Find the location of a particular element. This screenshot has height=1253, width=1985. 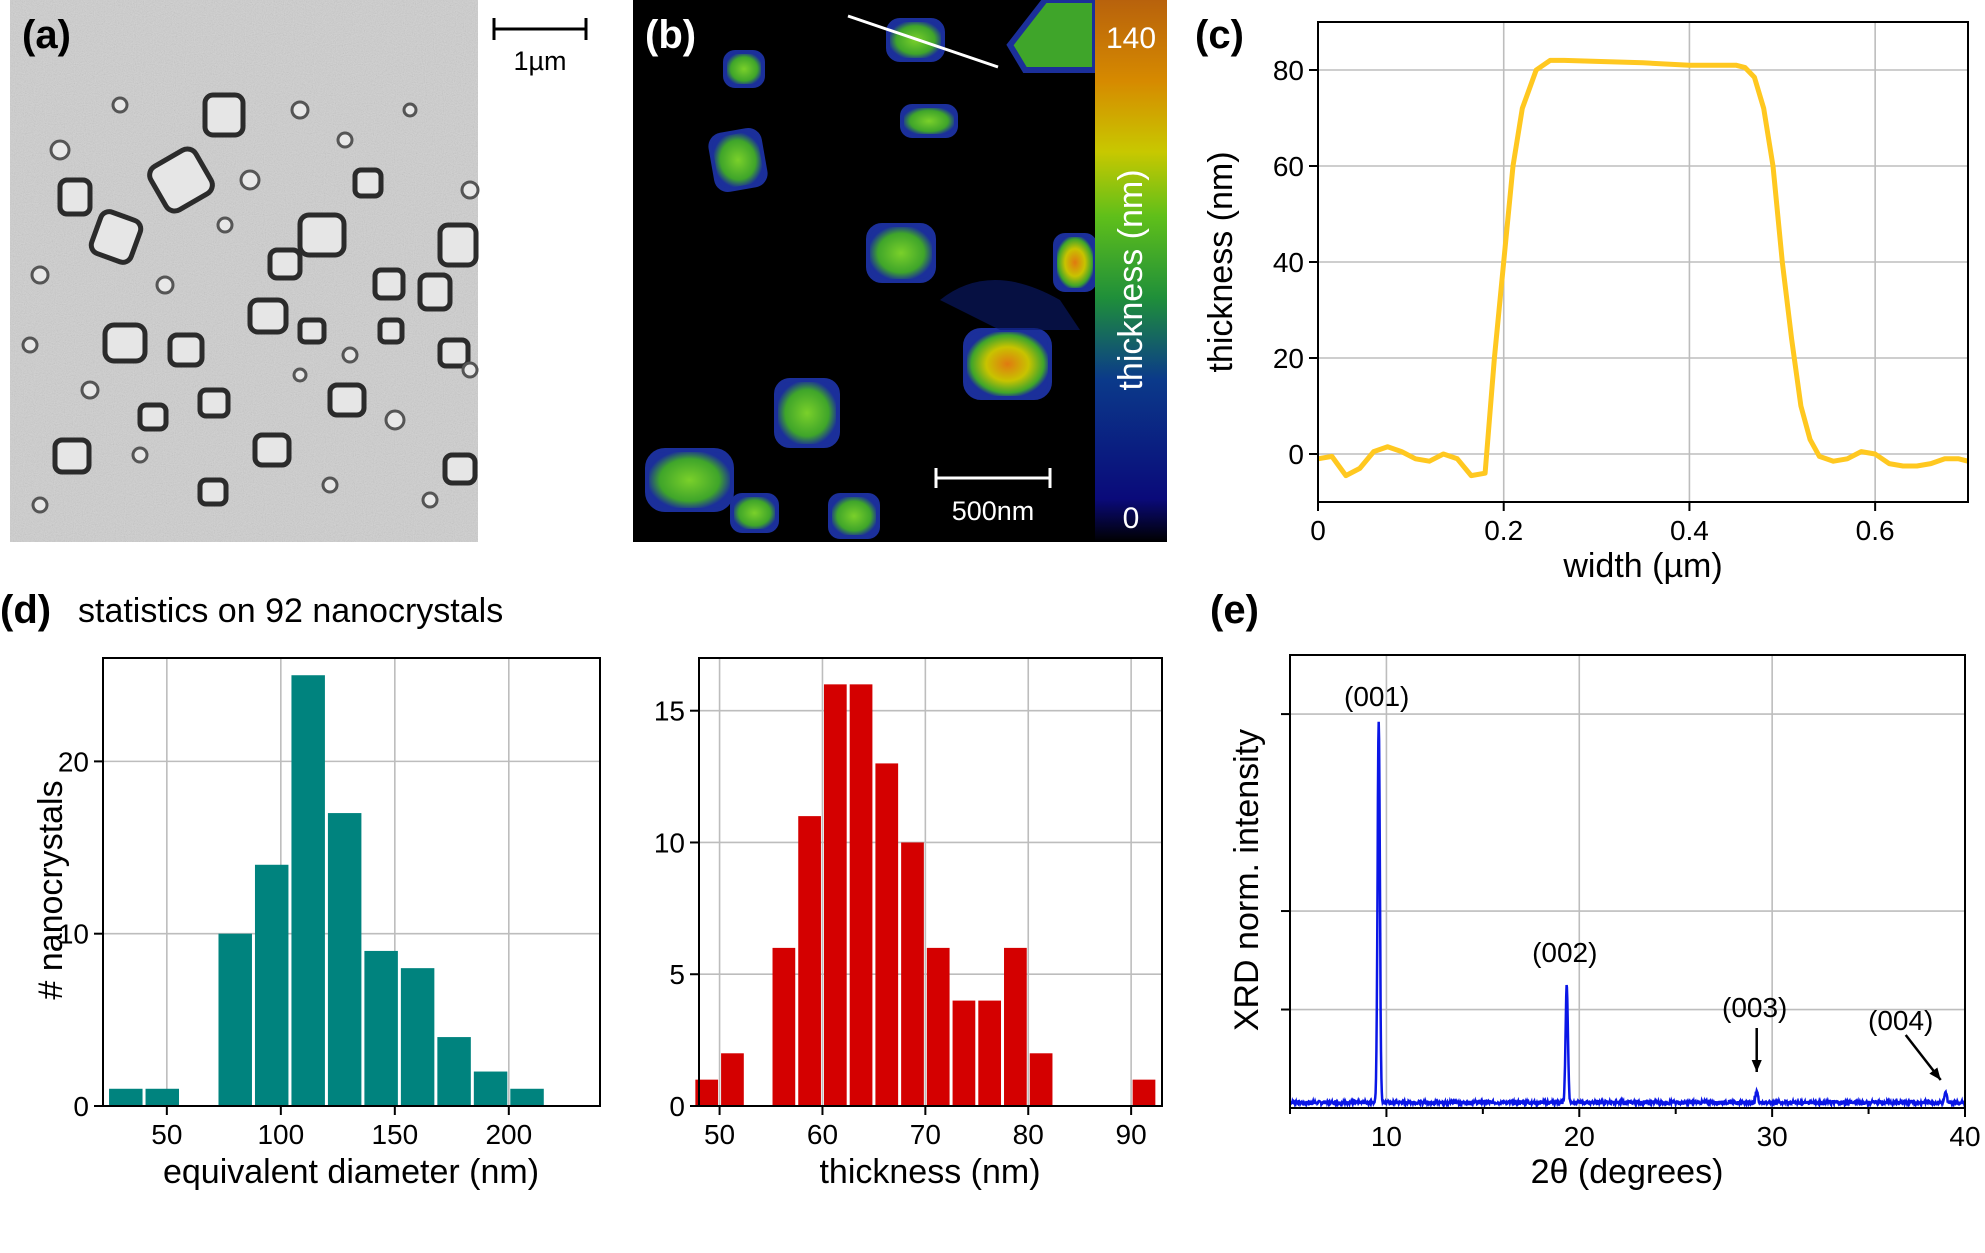

panel-d1-ytick-label: 20 is located at coordinates (73, 761).